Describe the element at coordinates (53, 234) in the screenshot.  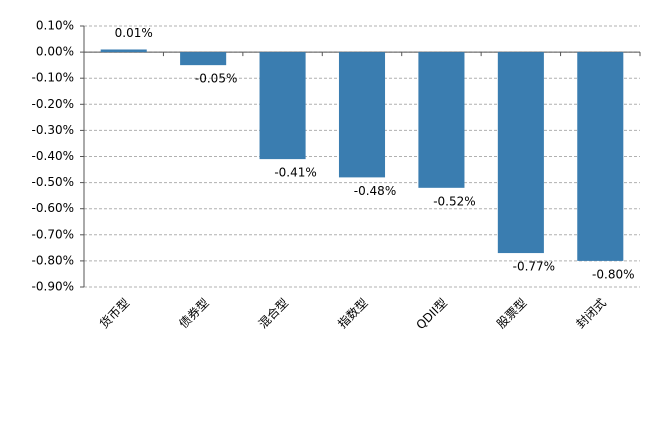
I see `y-tick-label: -0.70%` at that location.